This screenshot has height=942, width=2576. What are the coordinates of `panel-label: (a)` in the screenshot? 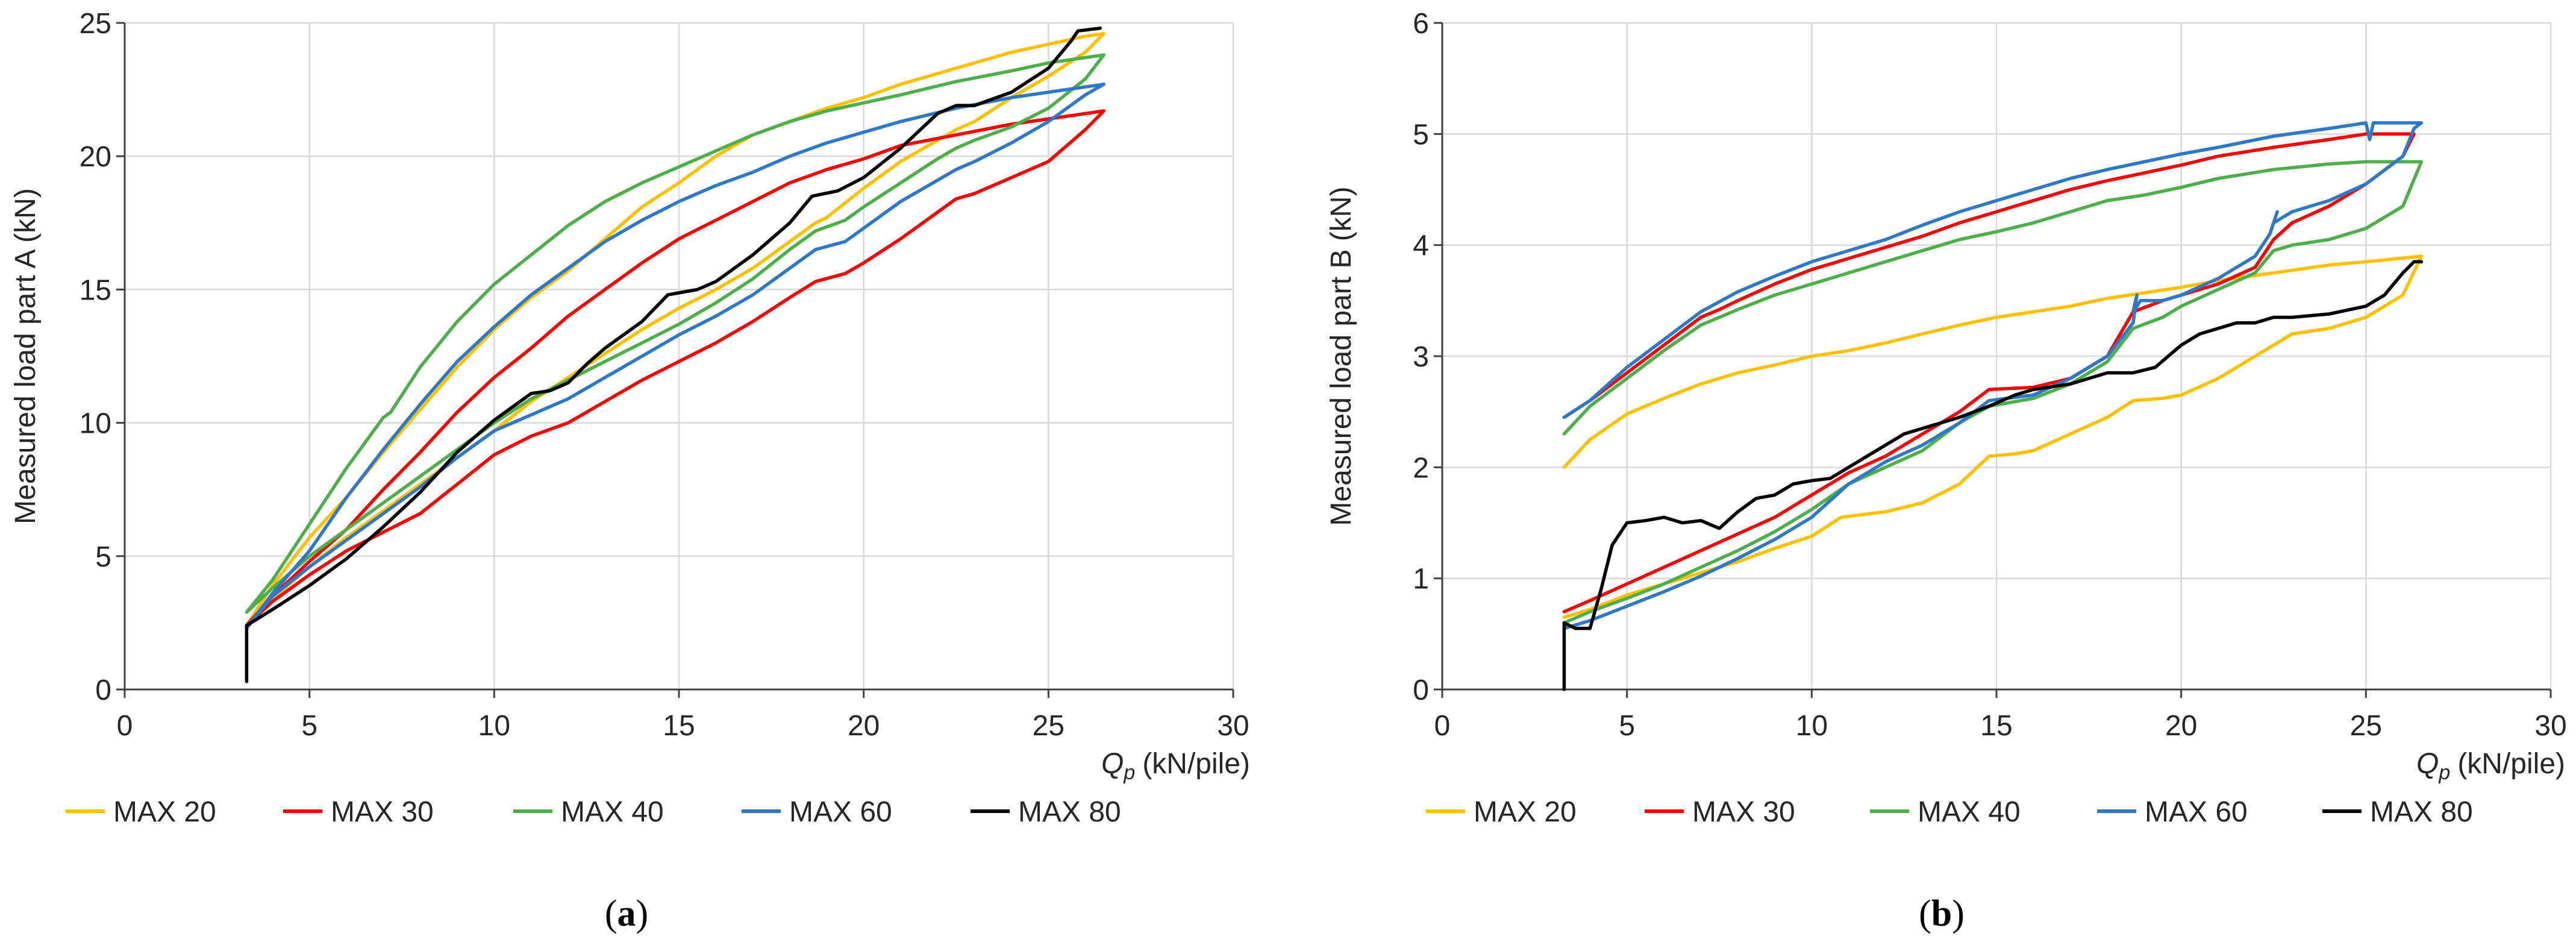 It's located at (626, 913).